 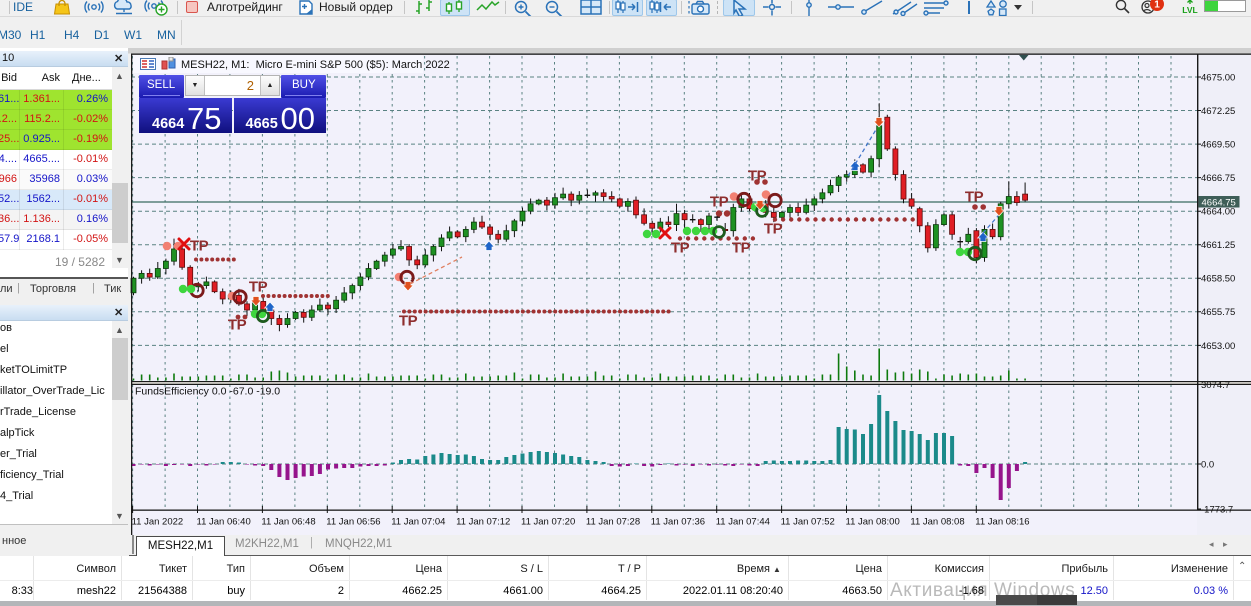 I want to click on svg-text: 4664.75, so click(x=1219, y=202).